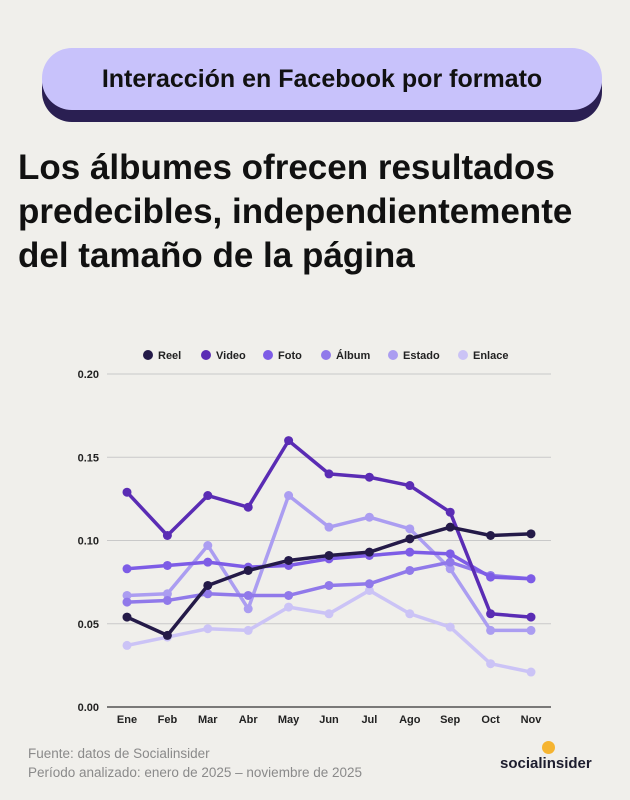 This screenshot has width=630, height=800. Describe the element at coordinates (322, 79) in the screenshot. I see `title-badge-label: Interacción en Facebook por formato` at that location.